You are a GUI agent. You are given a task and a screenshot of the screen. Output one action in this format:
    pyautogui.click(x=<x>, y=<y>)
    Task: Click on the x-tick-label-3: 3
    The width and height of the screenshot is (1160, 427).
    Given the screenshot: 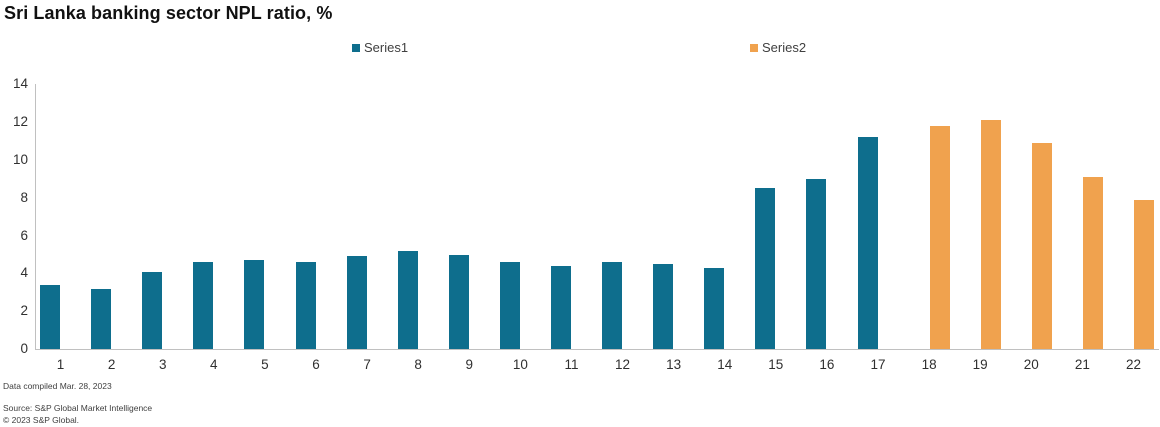 What is the action you would take?
    pyautogui.click(x=162, y=364)
    